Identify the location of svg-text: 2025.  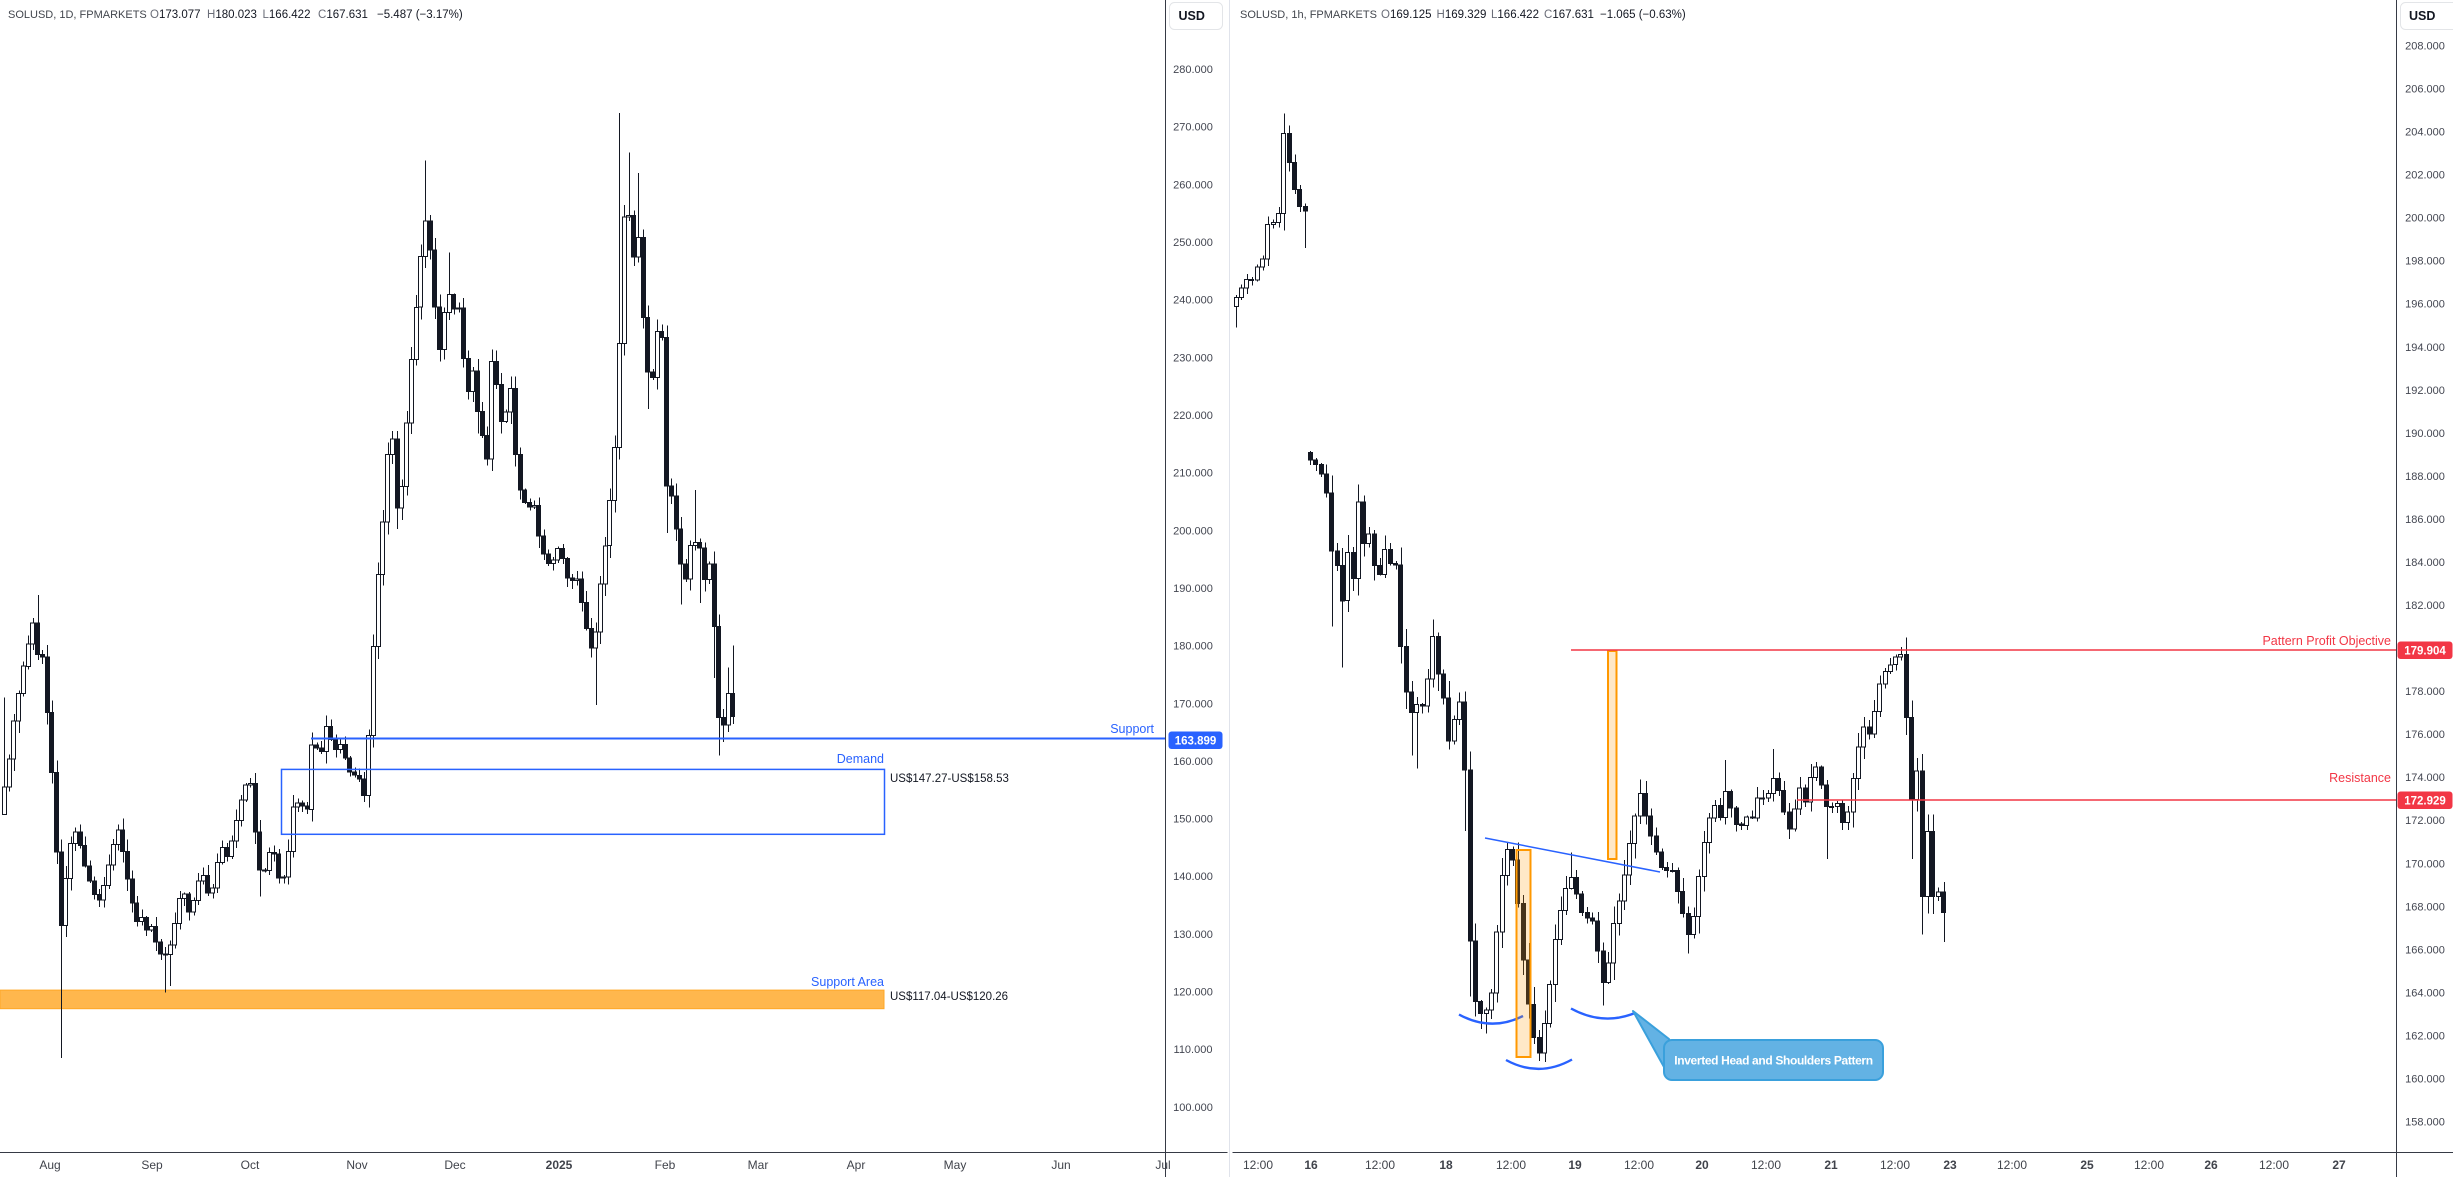
(559, 1165).